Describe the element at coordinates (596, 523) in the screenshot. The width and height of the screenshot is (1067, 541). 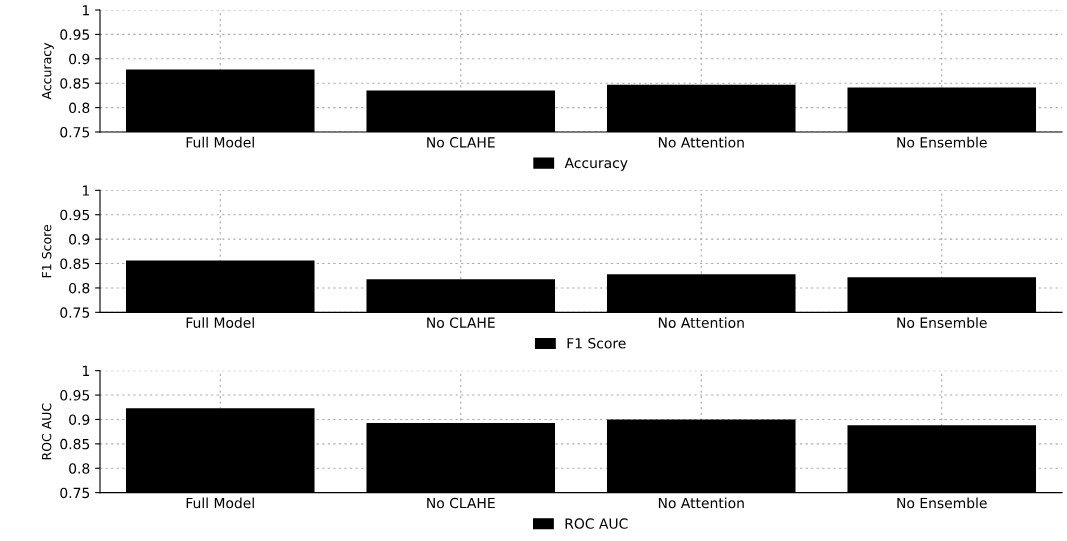
I see `legend-label: ROC AUC` at that location.